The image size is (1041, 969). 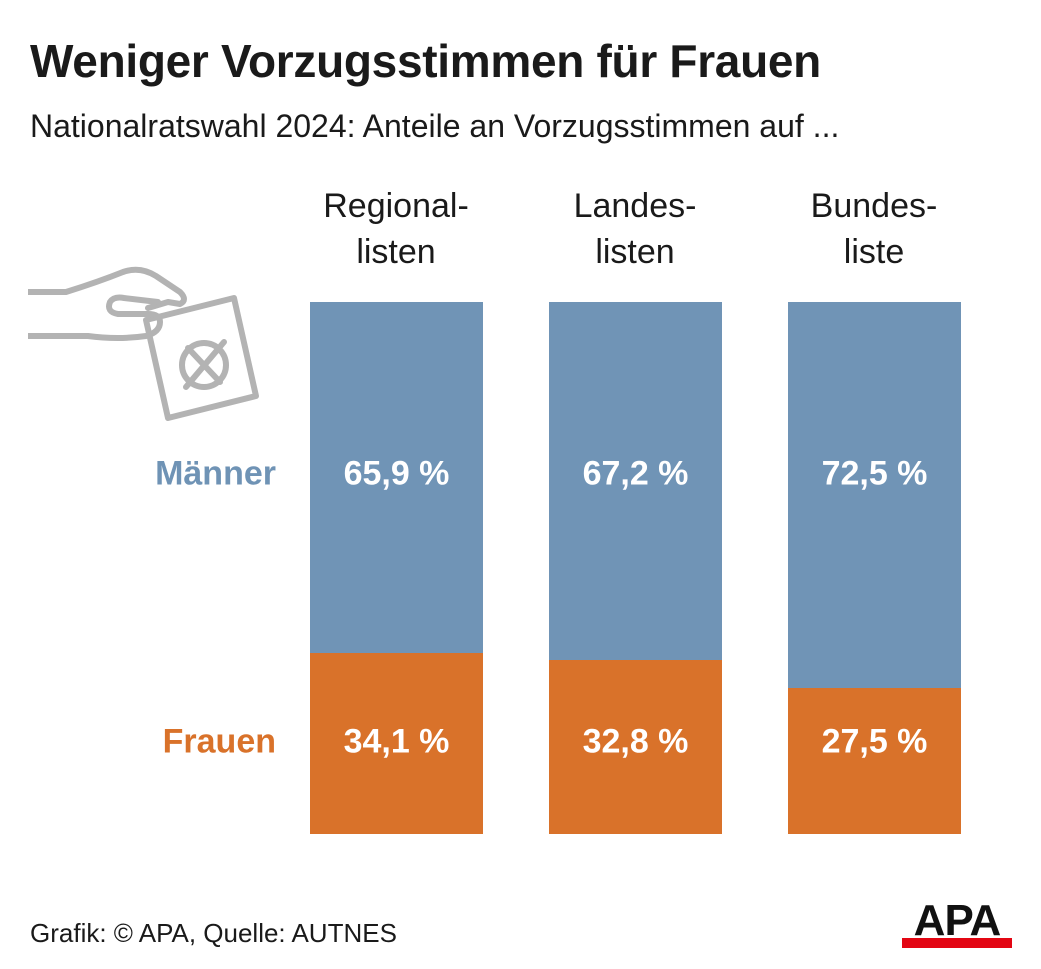 I want to click on column-header-regionallisten: Regional- listen, so click(x=396, y=229).